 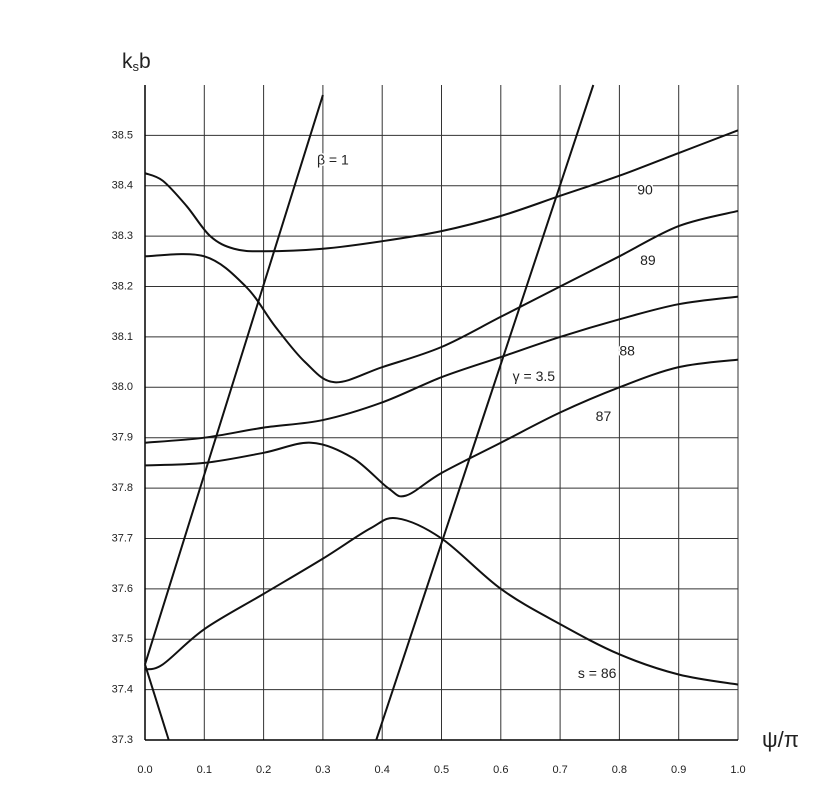 I want to click on y-tick-label: 37.5, so click(x=122, y=639).